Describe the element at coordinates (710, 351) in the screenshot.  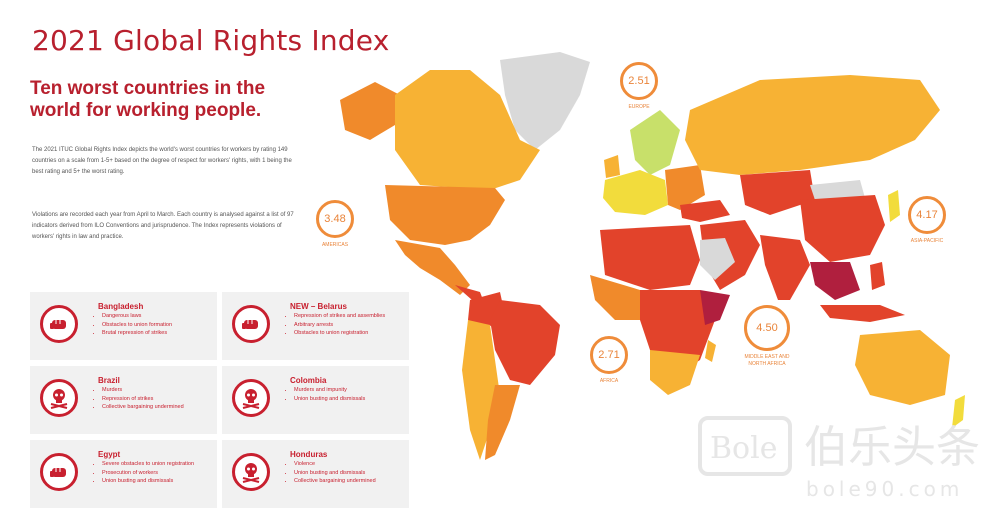
I see `map-region-madagascar` at that location.